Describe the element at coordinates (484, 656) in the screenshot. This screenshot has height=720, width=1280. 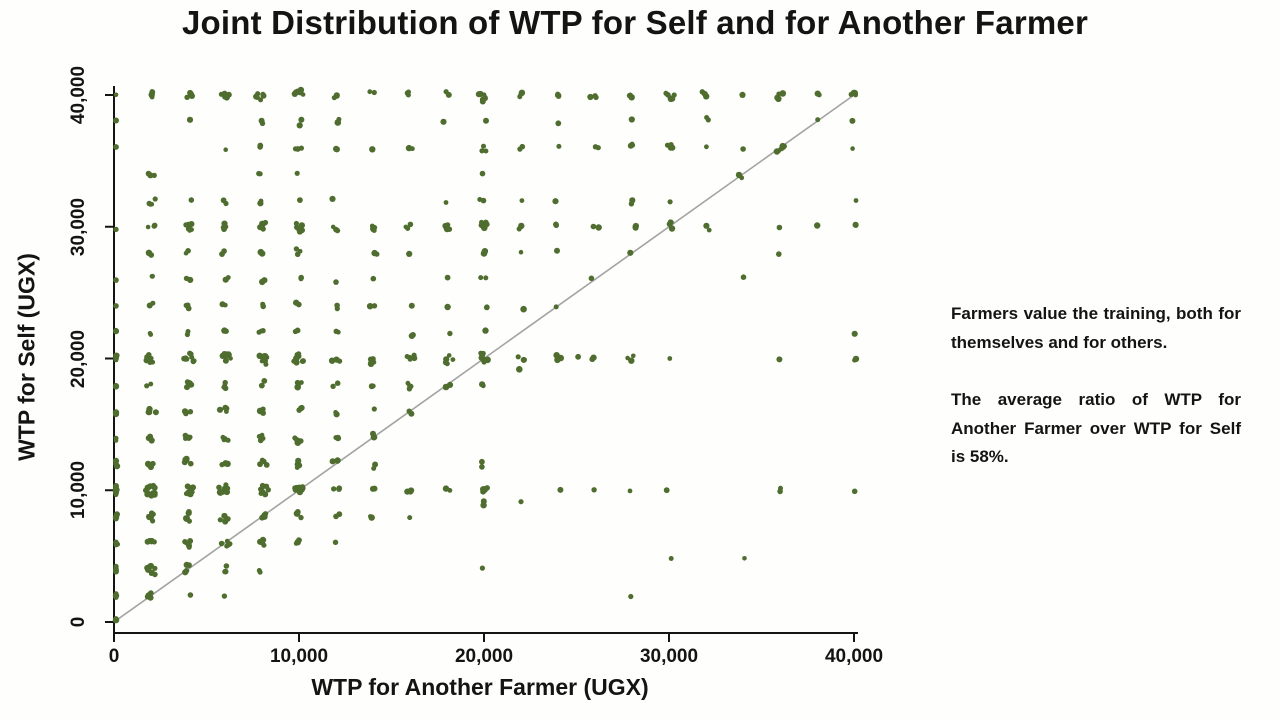
I see `x-tick-label: 20,000` at that location.